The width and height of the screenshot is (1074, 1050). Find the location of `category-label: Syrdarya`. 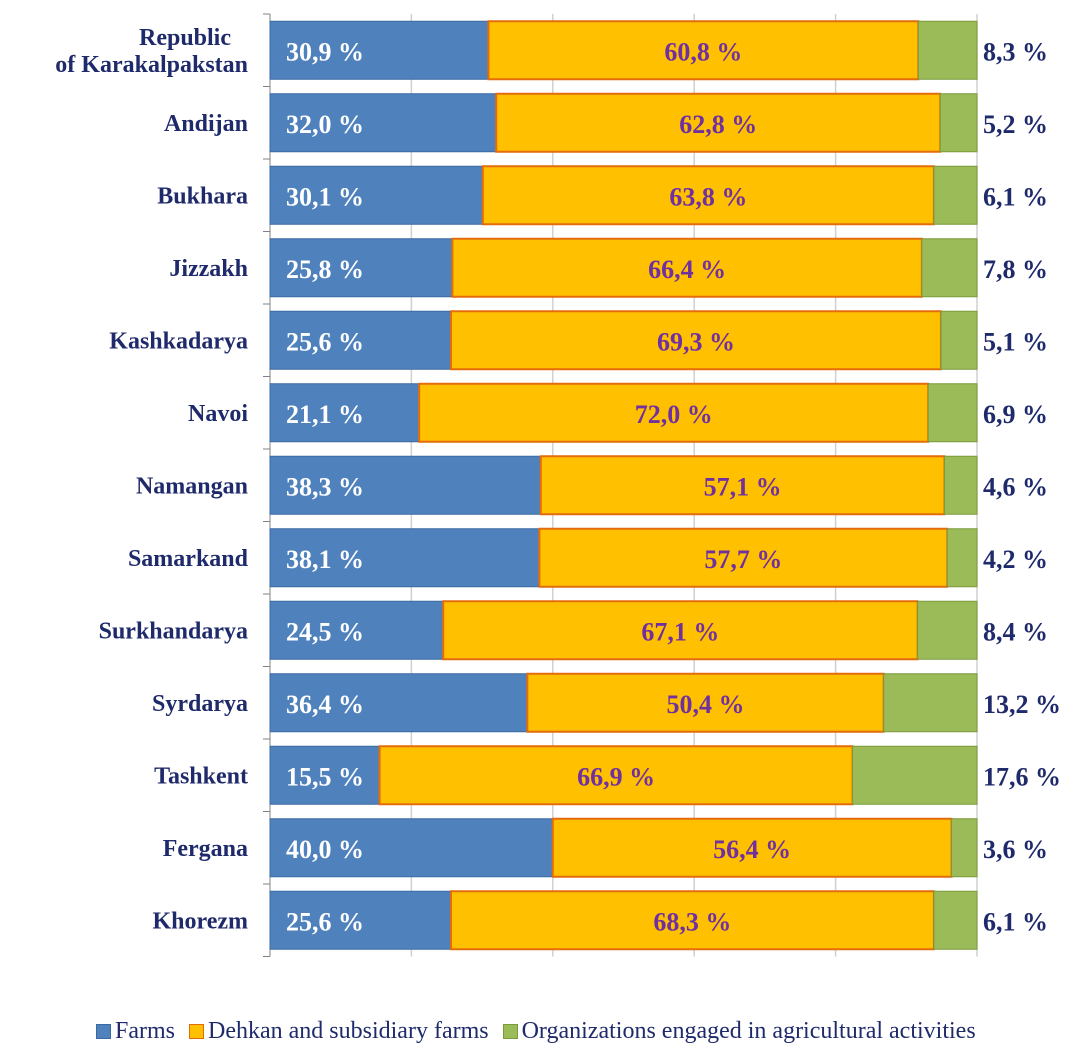

category-label: Syrdarya is located at coordinates (200, 704).